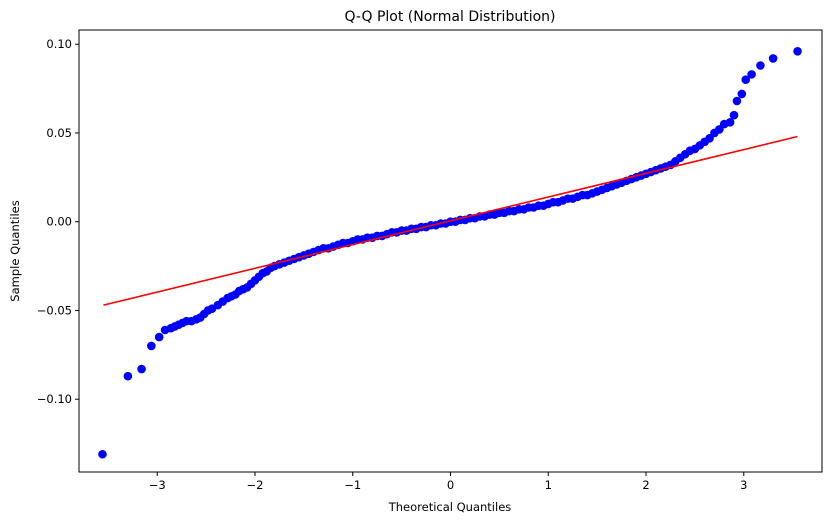 This screenshot has height=523, width=831. Describe the element at coordinates (59, 133) in the screenshot. I see `y-tick-label: 0.05` at that location.